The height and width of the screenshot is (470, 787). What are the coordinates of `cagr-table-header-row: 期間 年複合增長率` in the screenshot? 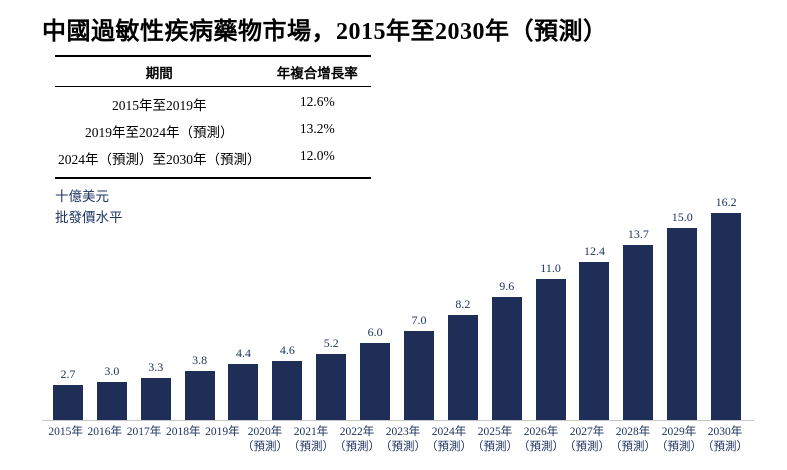 It's located at (213, 71).